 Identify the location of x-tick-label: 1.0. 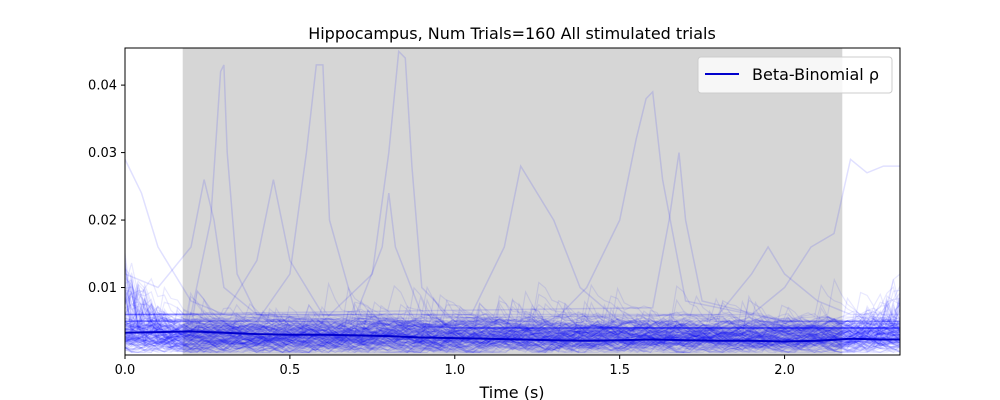
(454, 370).